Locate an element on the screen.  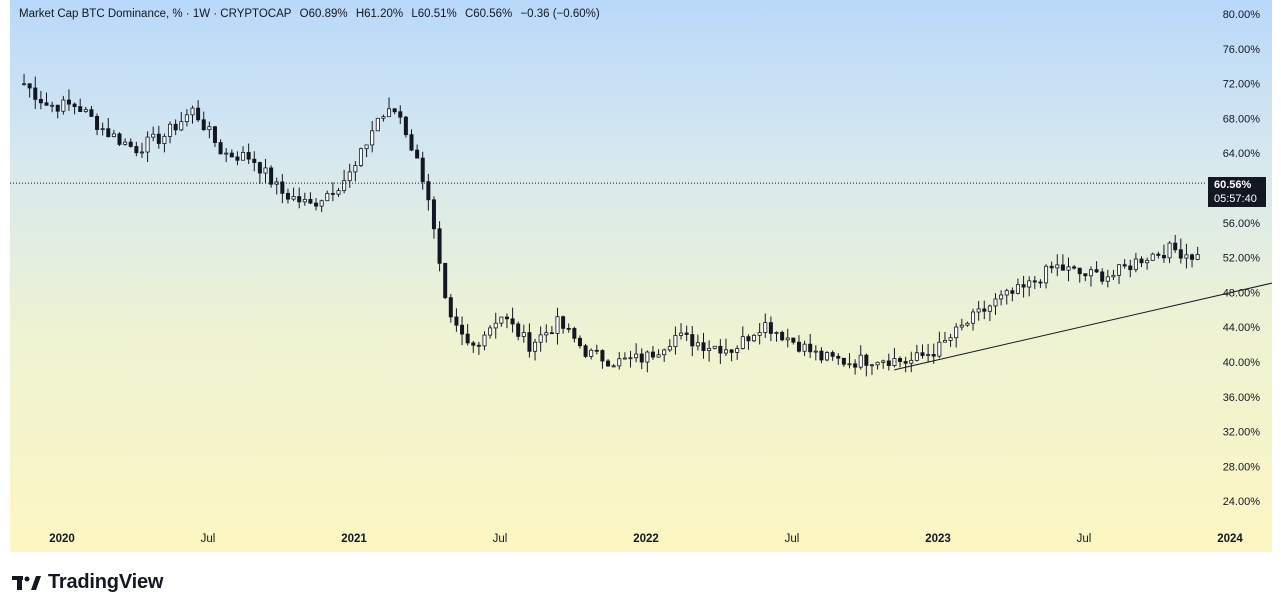
legend-high: H61.20% is located at coordinates (379, 14).